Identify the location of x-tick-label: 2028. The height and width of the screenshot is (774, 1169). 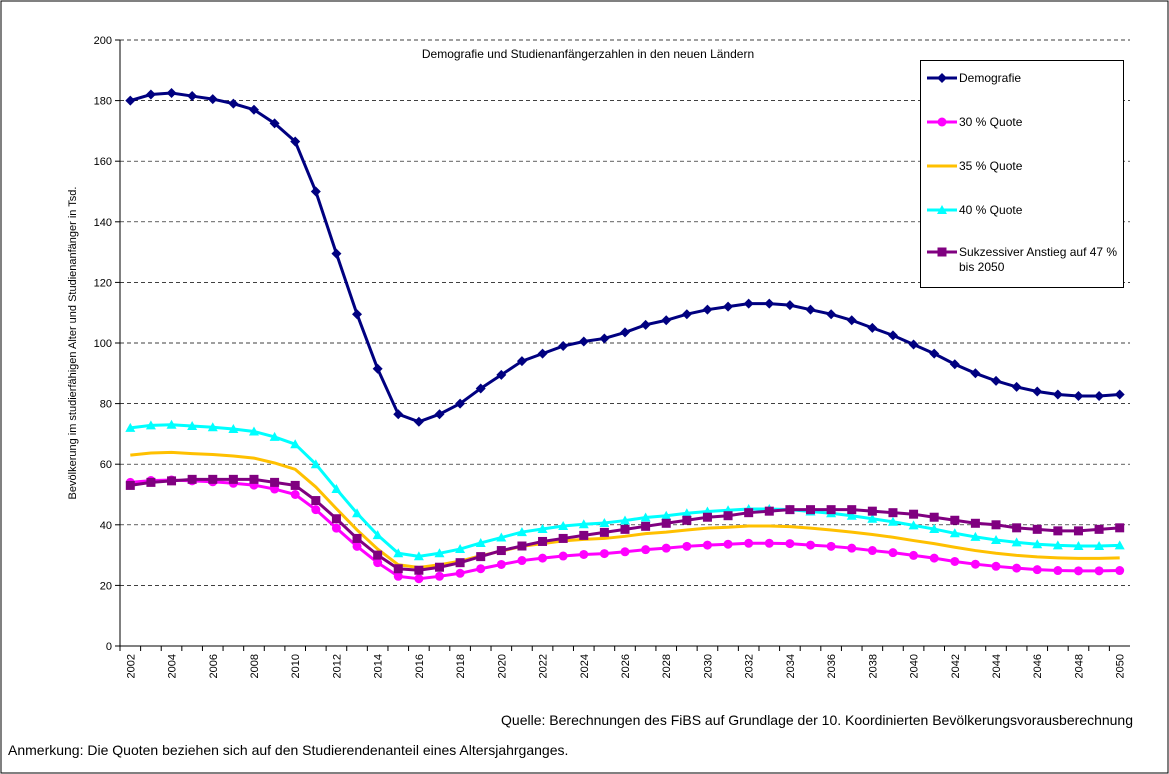
(667, 666).